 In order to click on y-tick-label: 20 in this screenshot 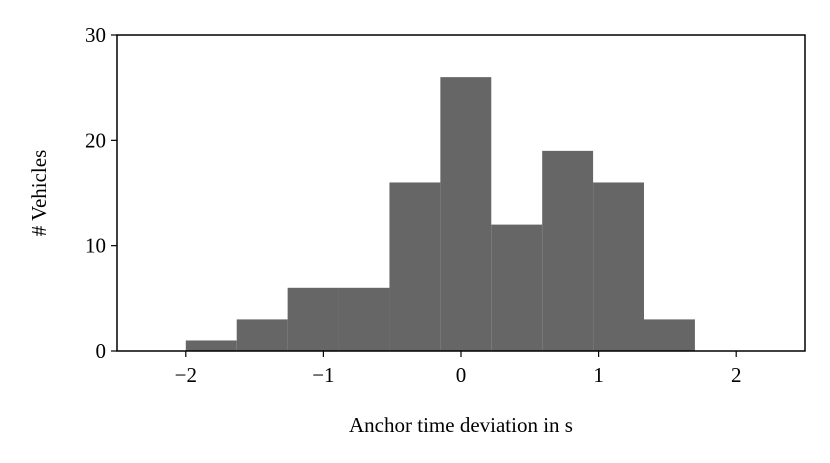, I will do `click(95, 140)`.